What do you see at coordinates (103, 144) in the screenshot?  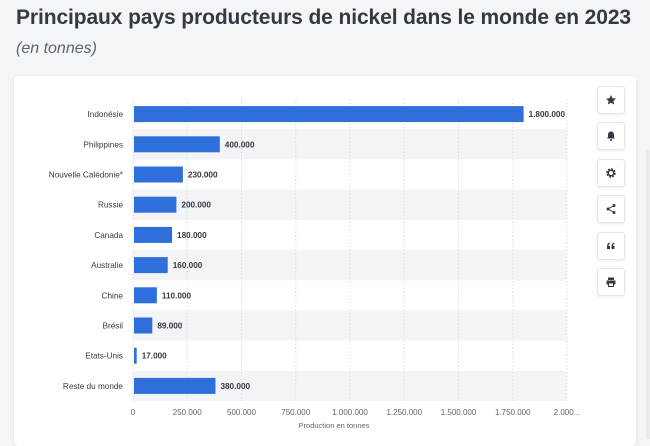 I see `category-label: Philippines` at bounding box center [103, 144].